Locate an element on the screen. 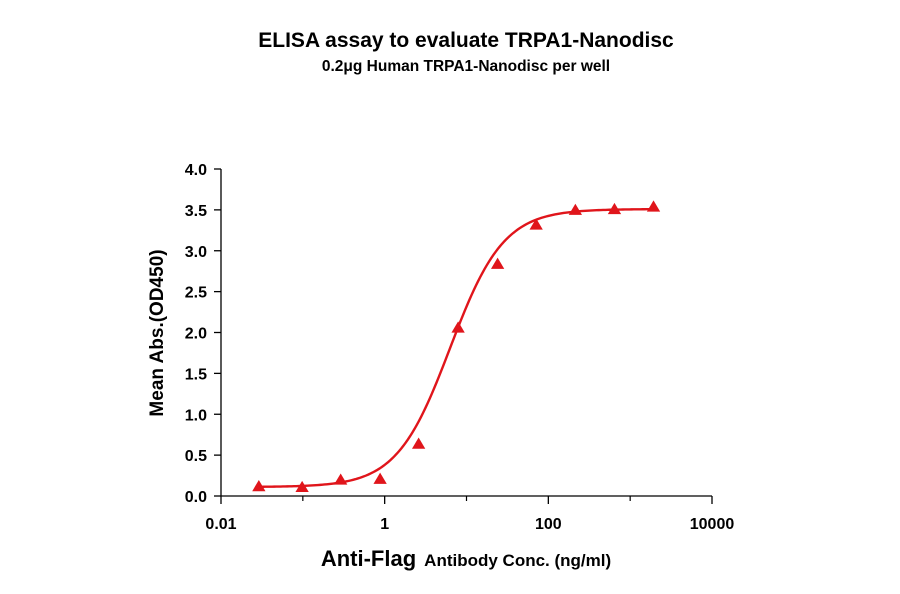 The image size is (900, 594). y-axis-label: Mean Abs.(OD450) is located at coordinates (157, 332).